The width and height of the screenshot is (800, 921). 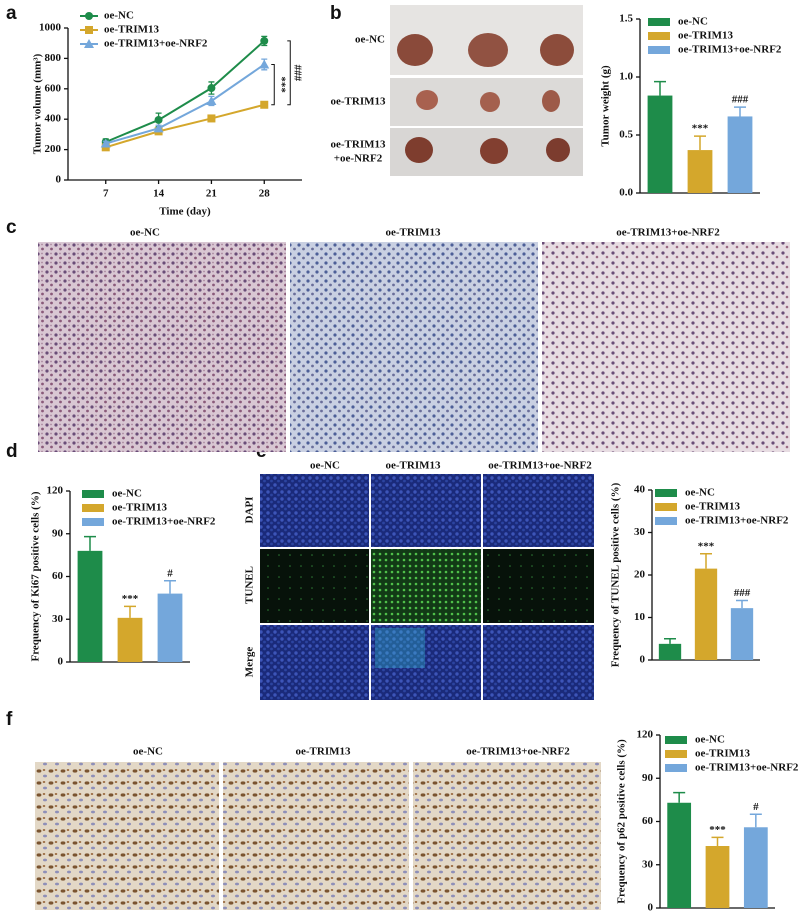 I want to click on y-tick-label: 10, so click(x=640, y=617).